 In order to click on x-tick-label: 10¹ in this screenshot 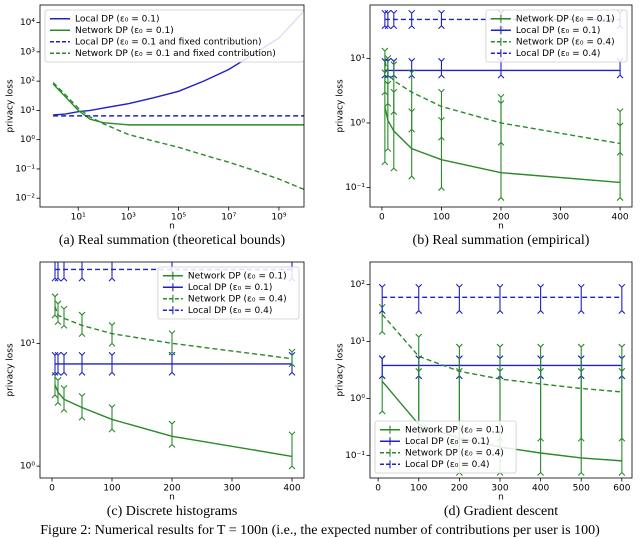, I will do `click(78, 218)`.